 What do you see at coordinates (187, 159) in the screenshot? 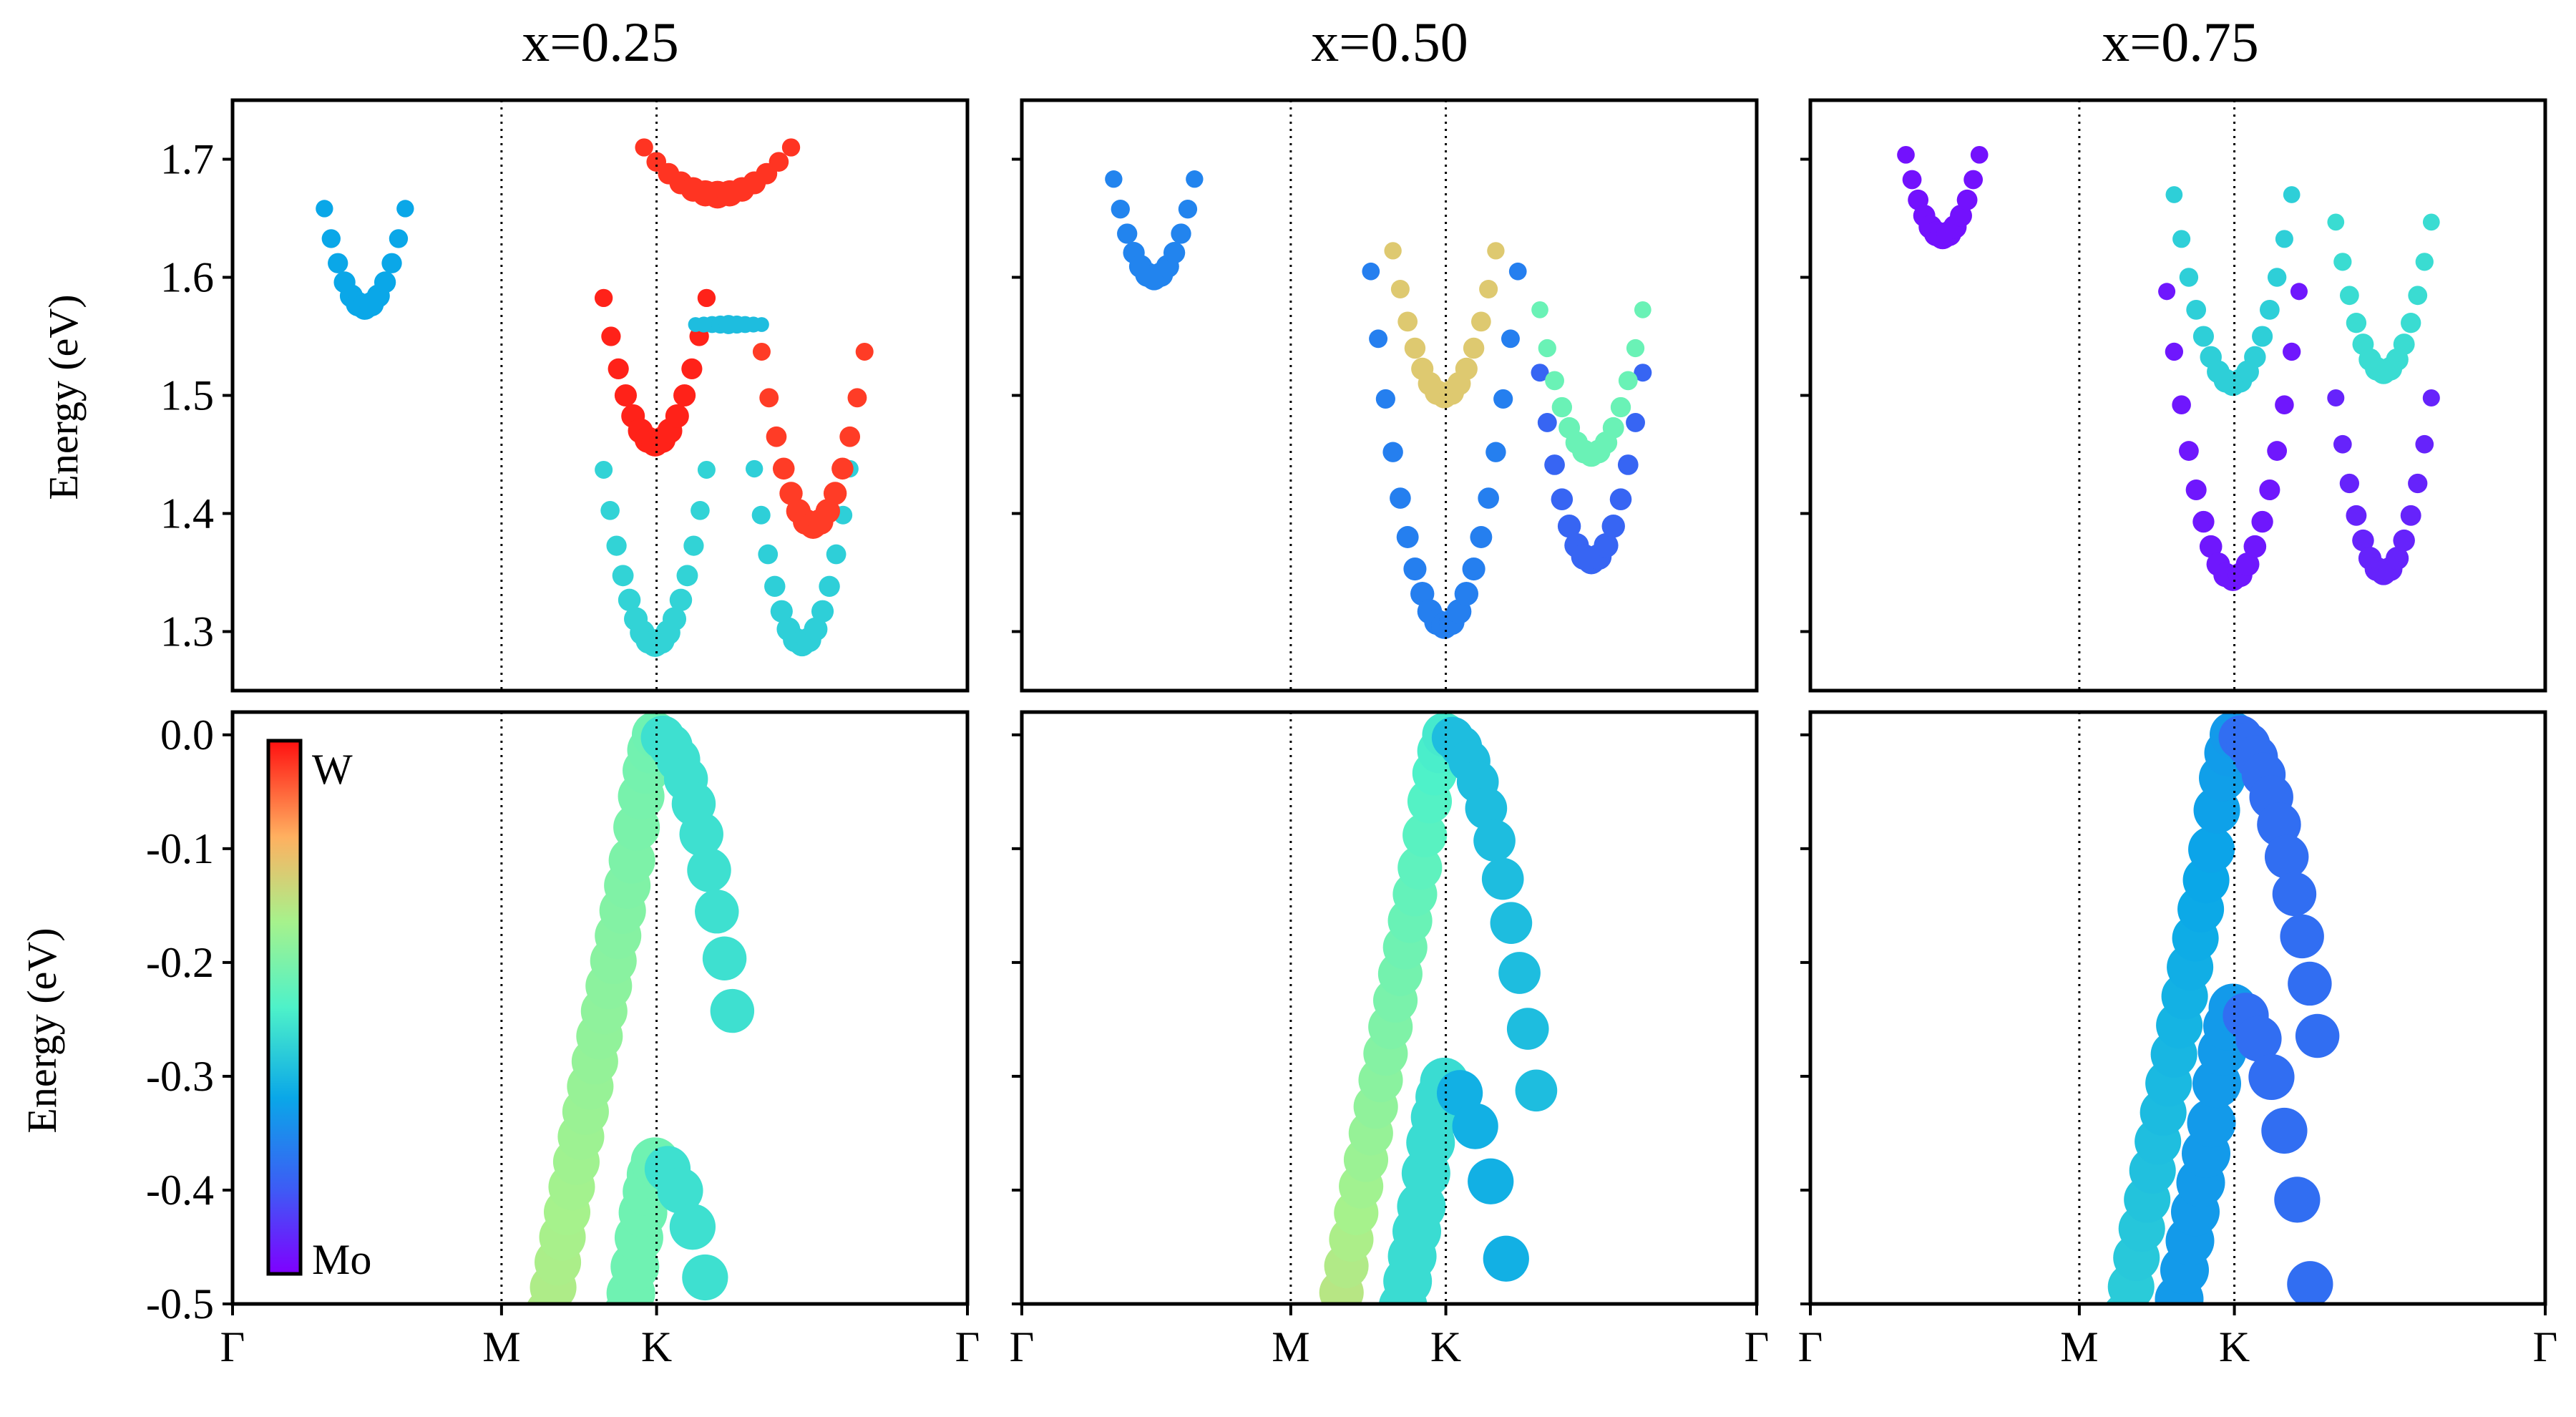
I see `y-tick-label: 1.7` at bounding box center [187, 159].